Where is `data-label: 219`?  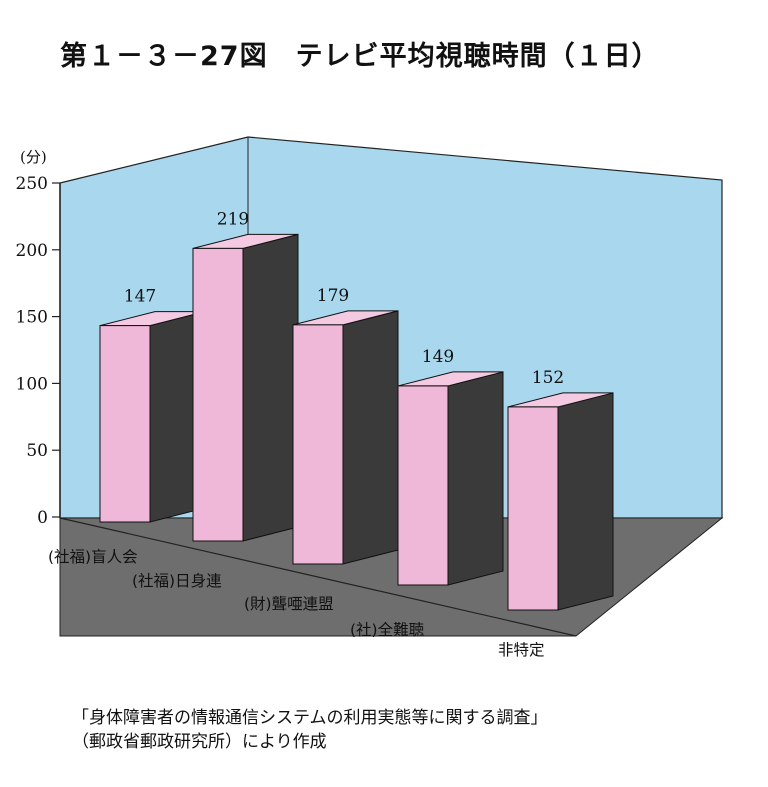 data-label: 219 is located at coordinates (233, 219).